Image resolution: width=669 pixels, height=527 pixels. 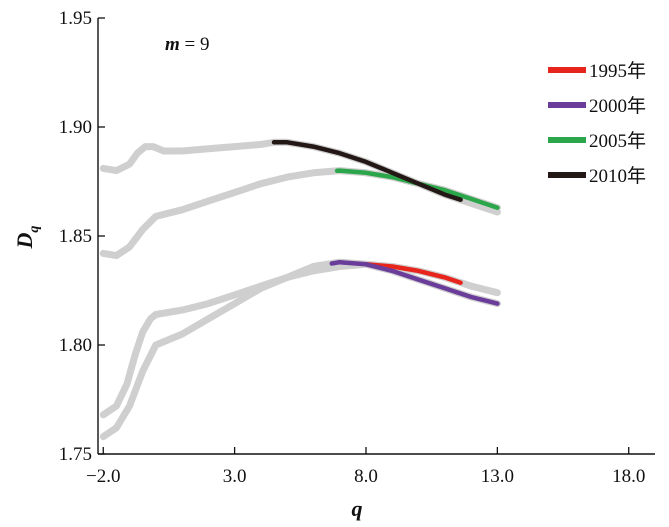 What do you see at coordinates (497, 476) in the screenshot?
I see `x-tick-label-3: 13.0` at bounding box center [497, 476].